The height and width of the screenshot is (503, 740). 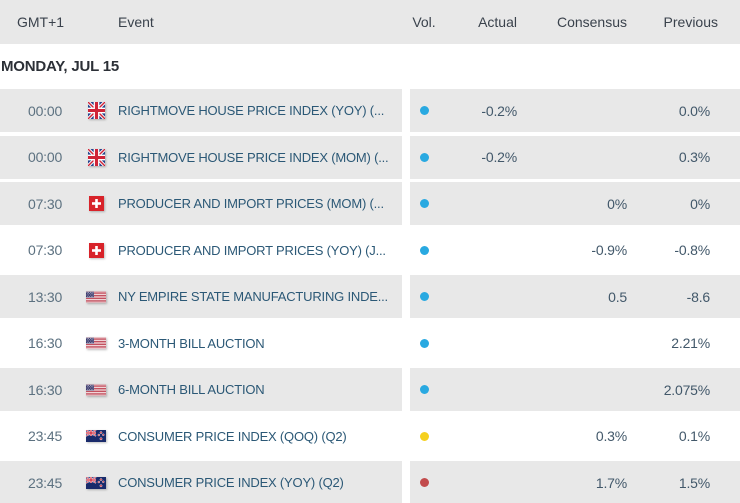 I want to click on event-name: CONSUMER PRICE INDEX (QOQ) (Q2), so click(x=232, y=436).